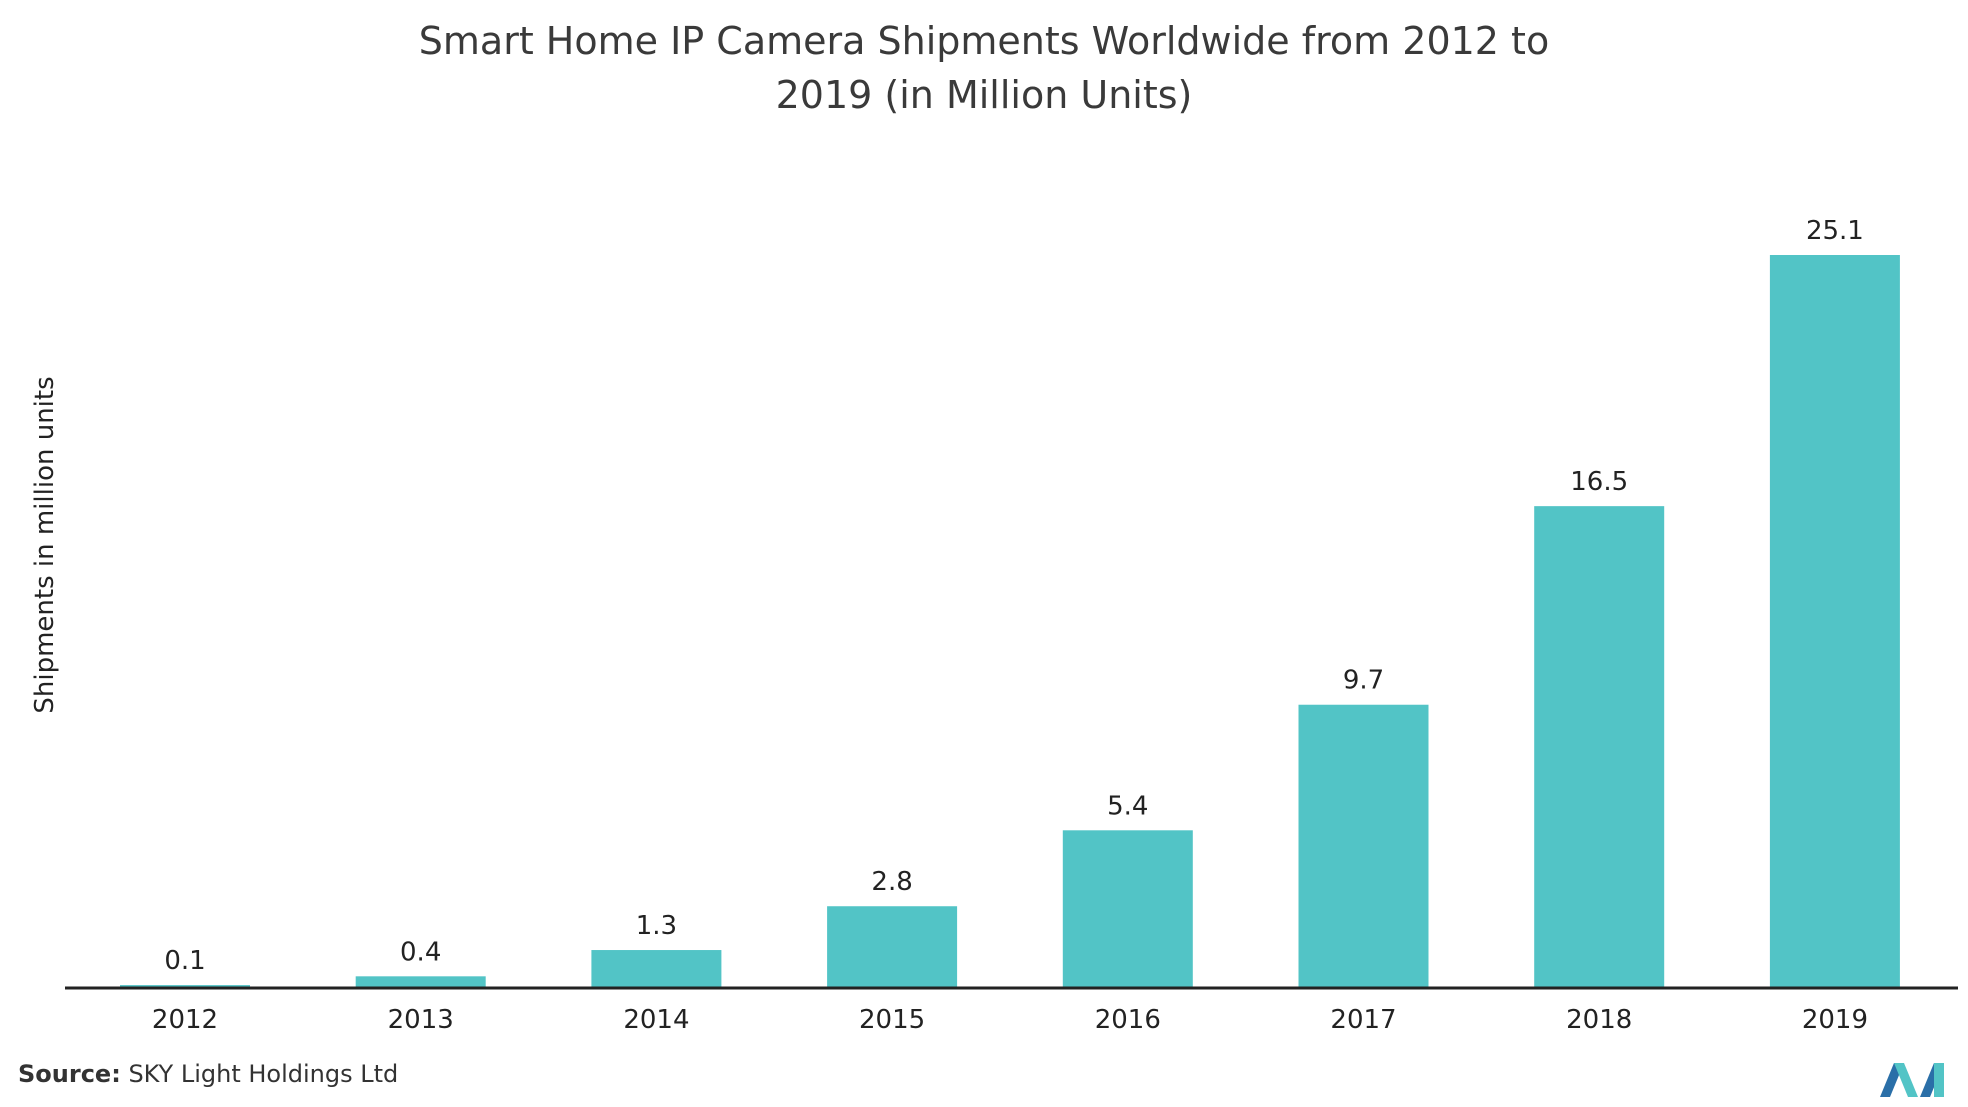 This screenshot has height=1107, width=1968. Describe the element at coordinates (420, 982) in the screenshot. I see `bar-2013` at that location.